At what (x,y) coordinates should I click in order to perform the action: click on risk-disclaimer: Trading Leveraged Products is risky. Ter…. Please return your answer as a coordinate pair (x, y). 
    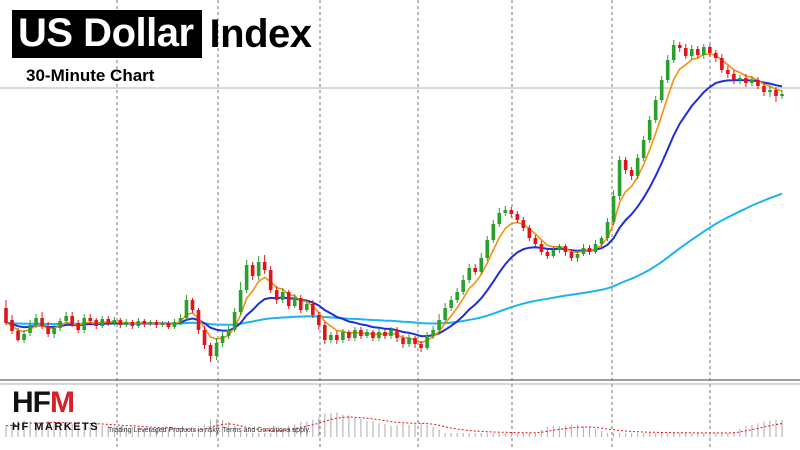
    Looking at the image, I should click on (209, 430).